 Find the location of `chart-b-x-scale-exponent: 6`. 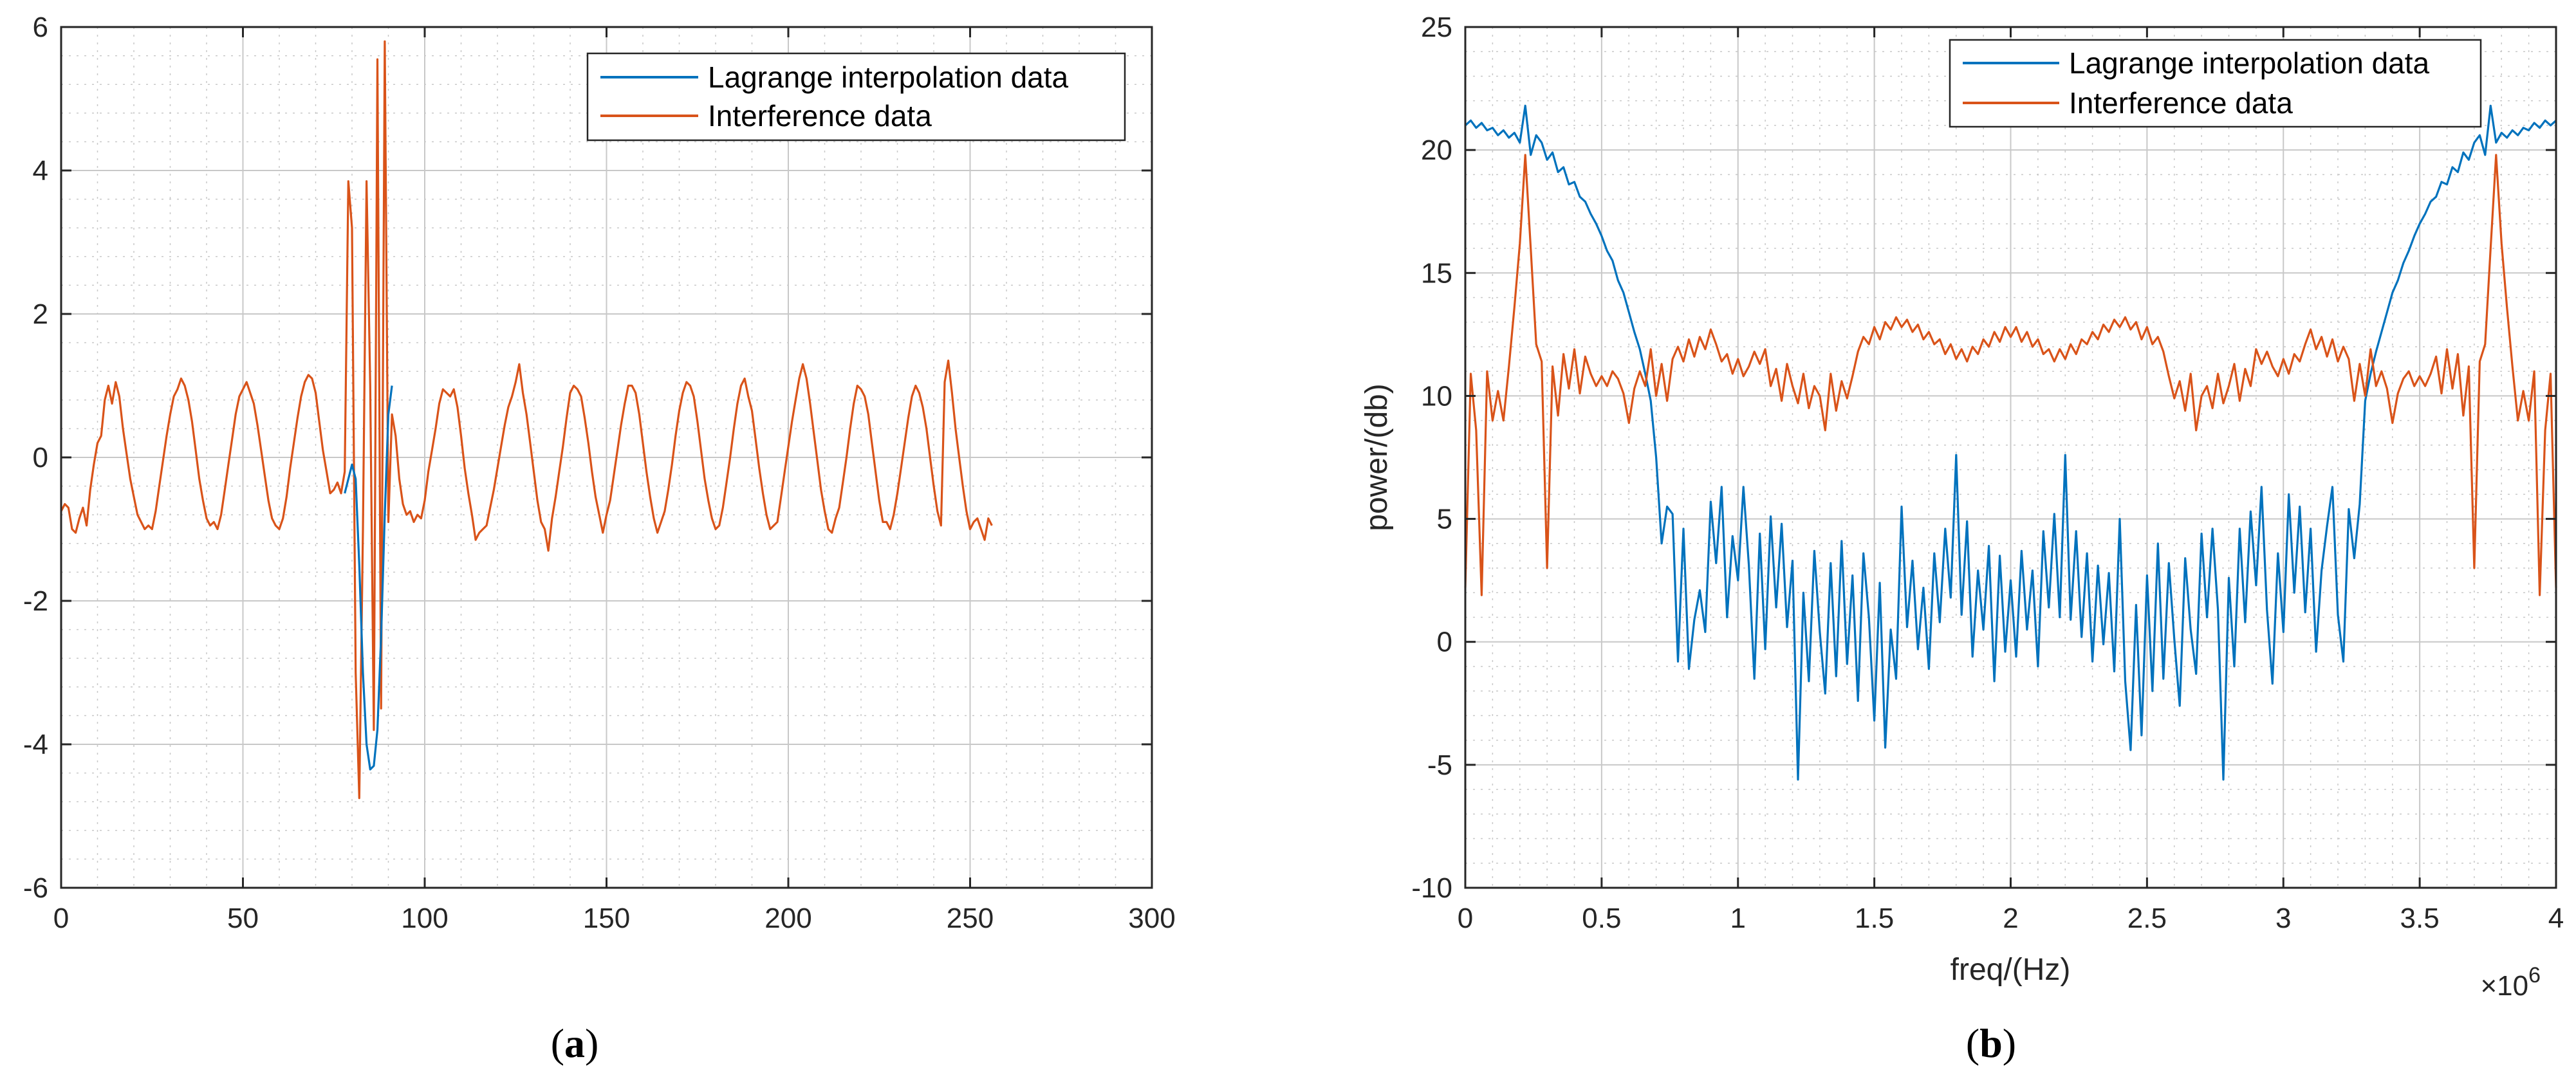

chart-b-x-scale-exponent: 6 is located at coordinates (2534, 975).